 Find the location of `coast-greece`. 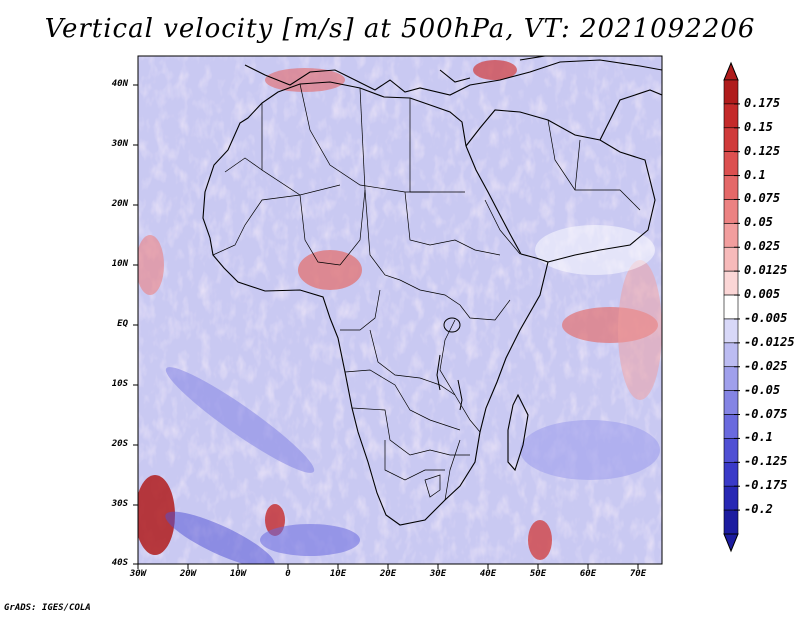

coast-greece is located at coordinates (455, 76).